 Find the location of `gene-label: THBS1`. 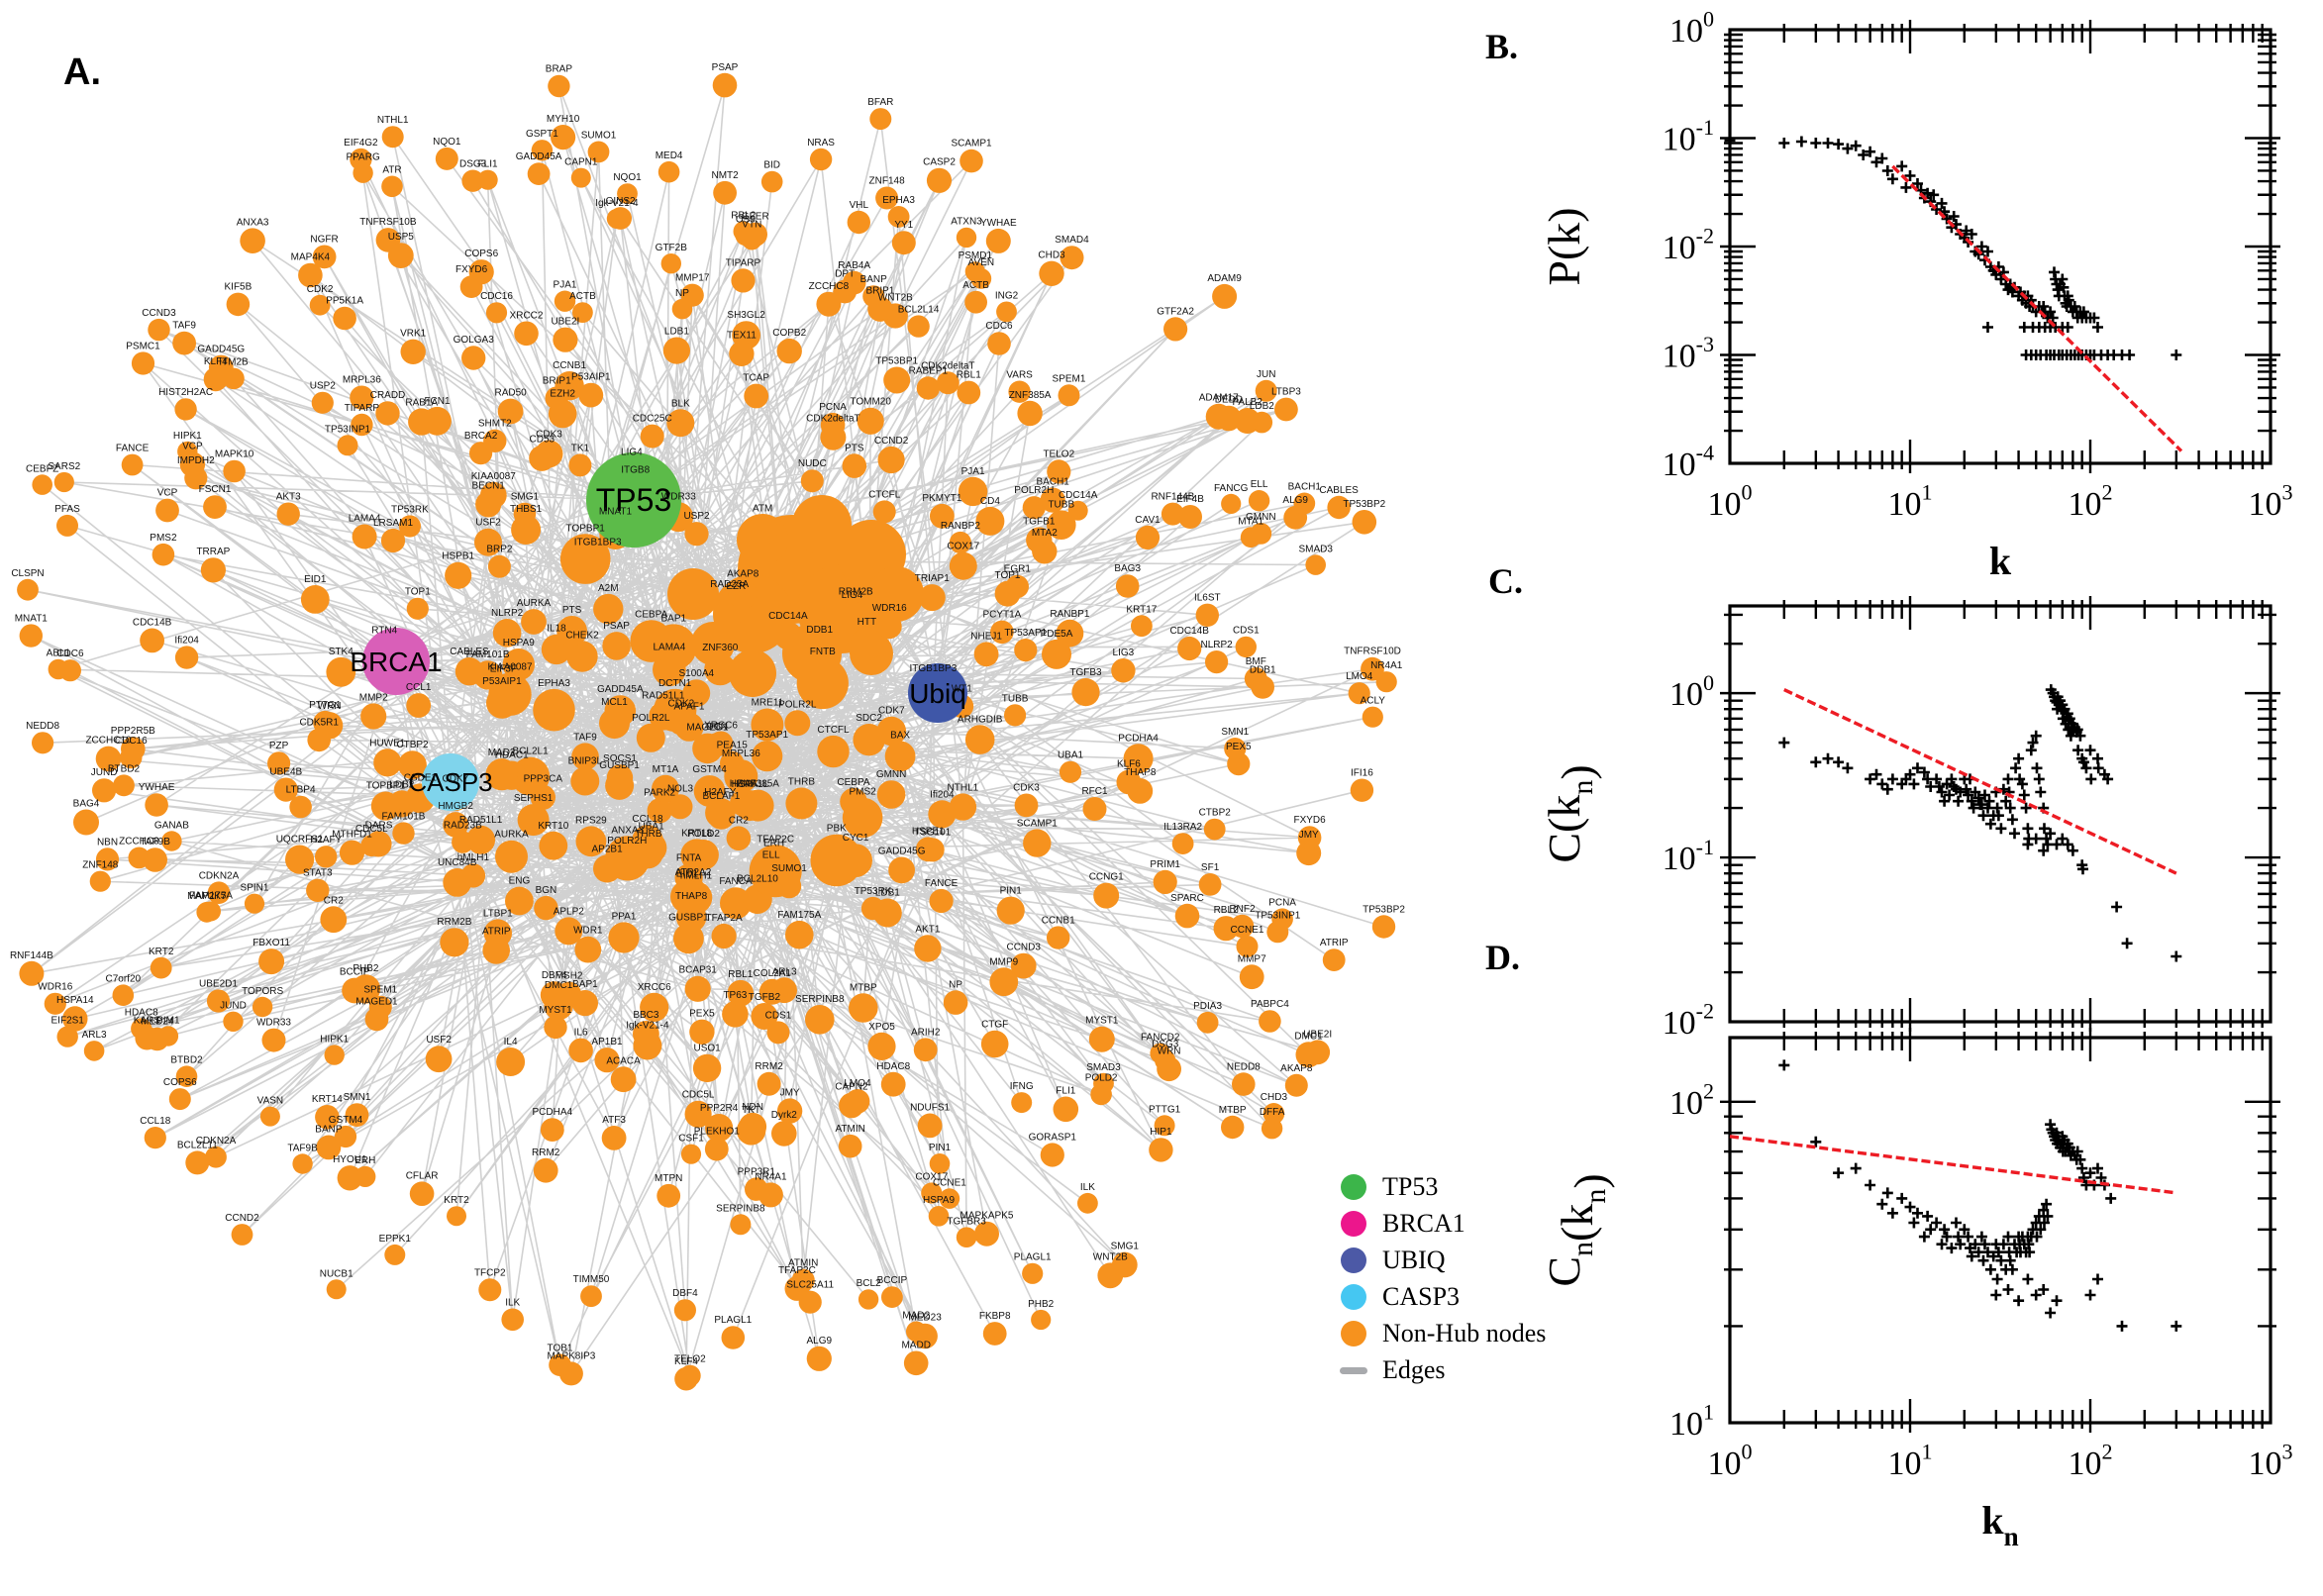

gene-label: THBS1 is located at coordinates (526, 510).